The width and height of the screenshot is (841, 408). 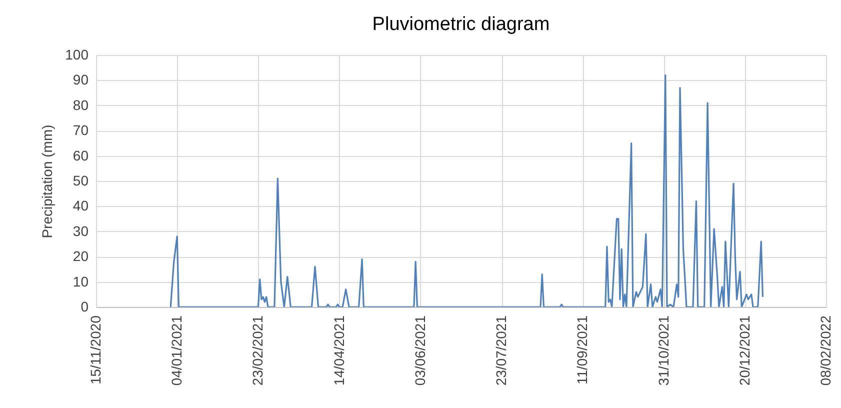 I want to click on x-tick-label: 15/11/2020, so click(x=96, y=350).